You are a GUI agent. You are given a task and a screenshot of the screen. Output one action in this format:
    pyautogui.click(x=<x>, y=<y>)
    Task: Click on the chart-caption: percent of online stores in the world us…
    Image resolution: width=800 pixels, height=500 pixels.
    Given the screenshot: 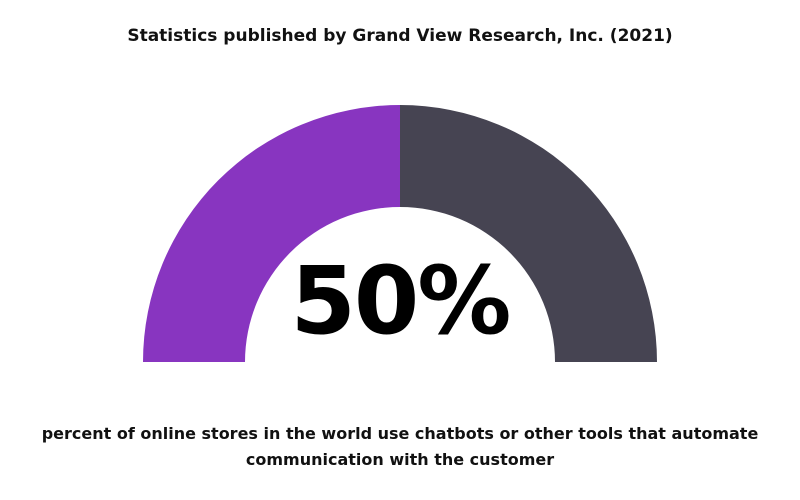 What is the action you would take?
    pyautogui.click(x=400, y=446)
    